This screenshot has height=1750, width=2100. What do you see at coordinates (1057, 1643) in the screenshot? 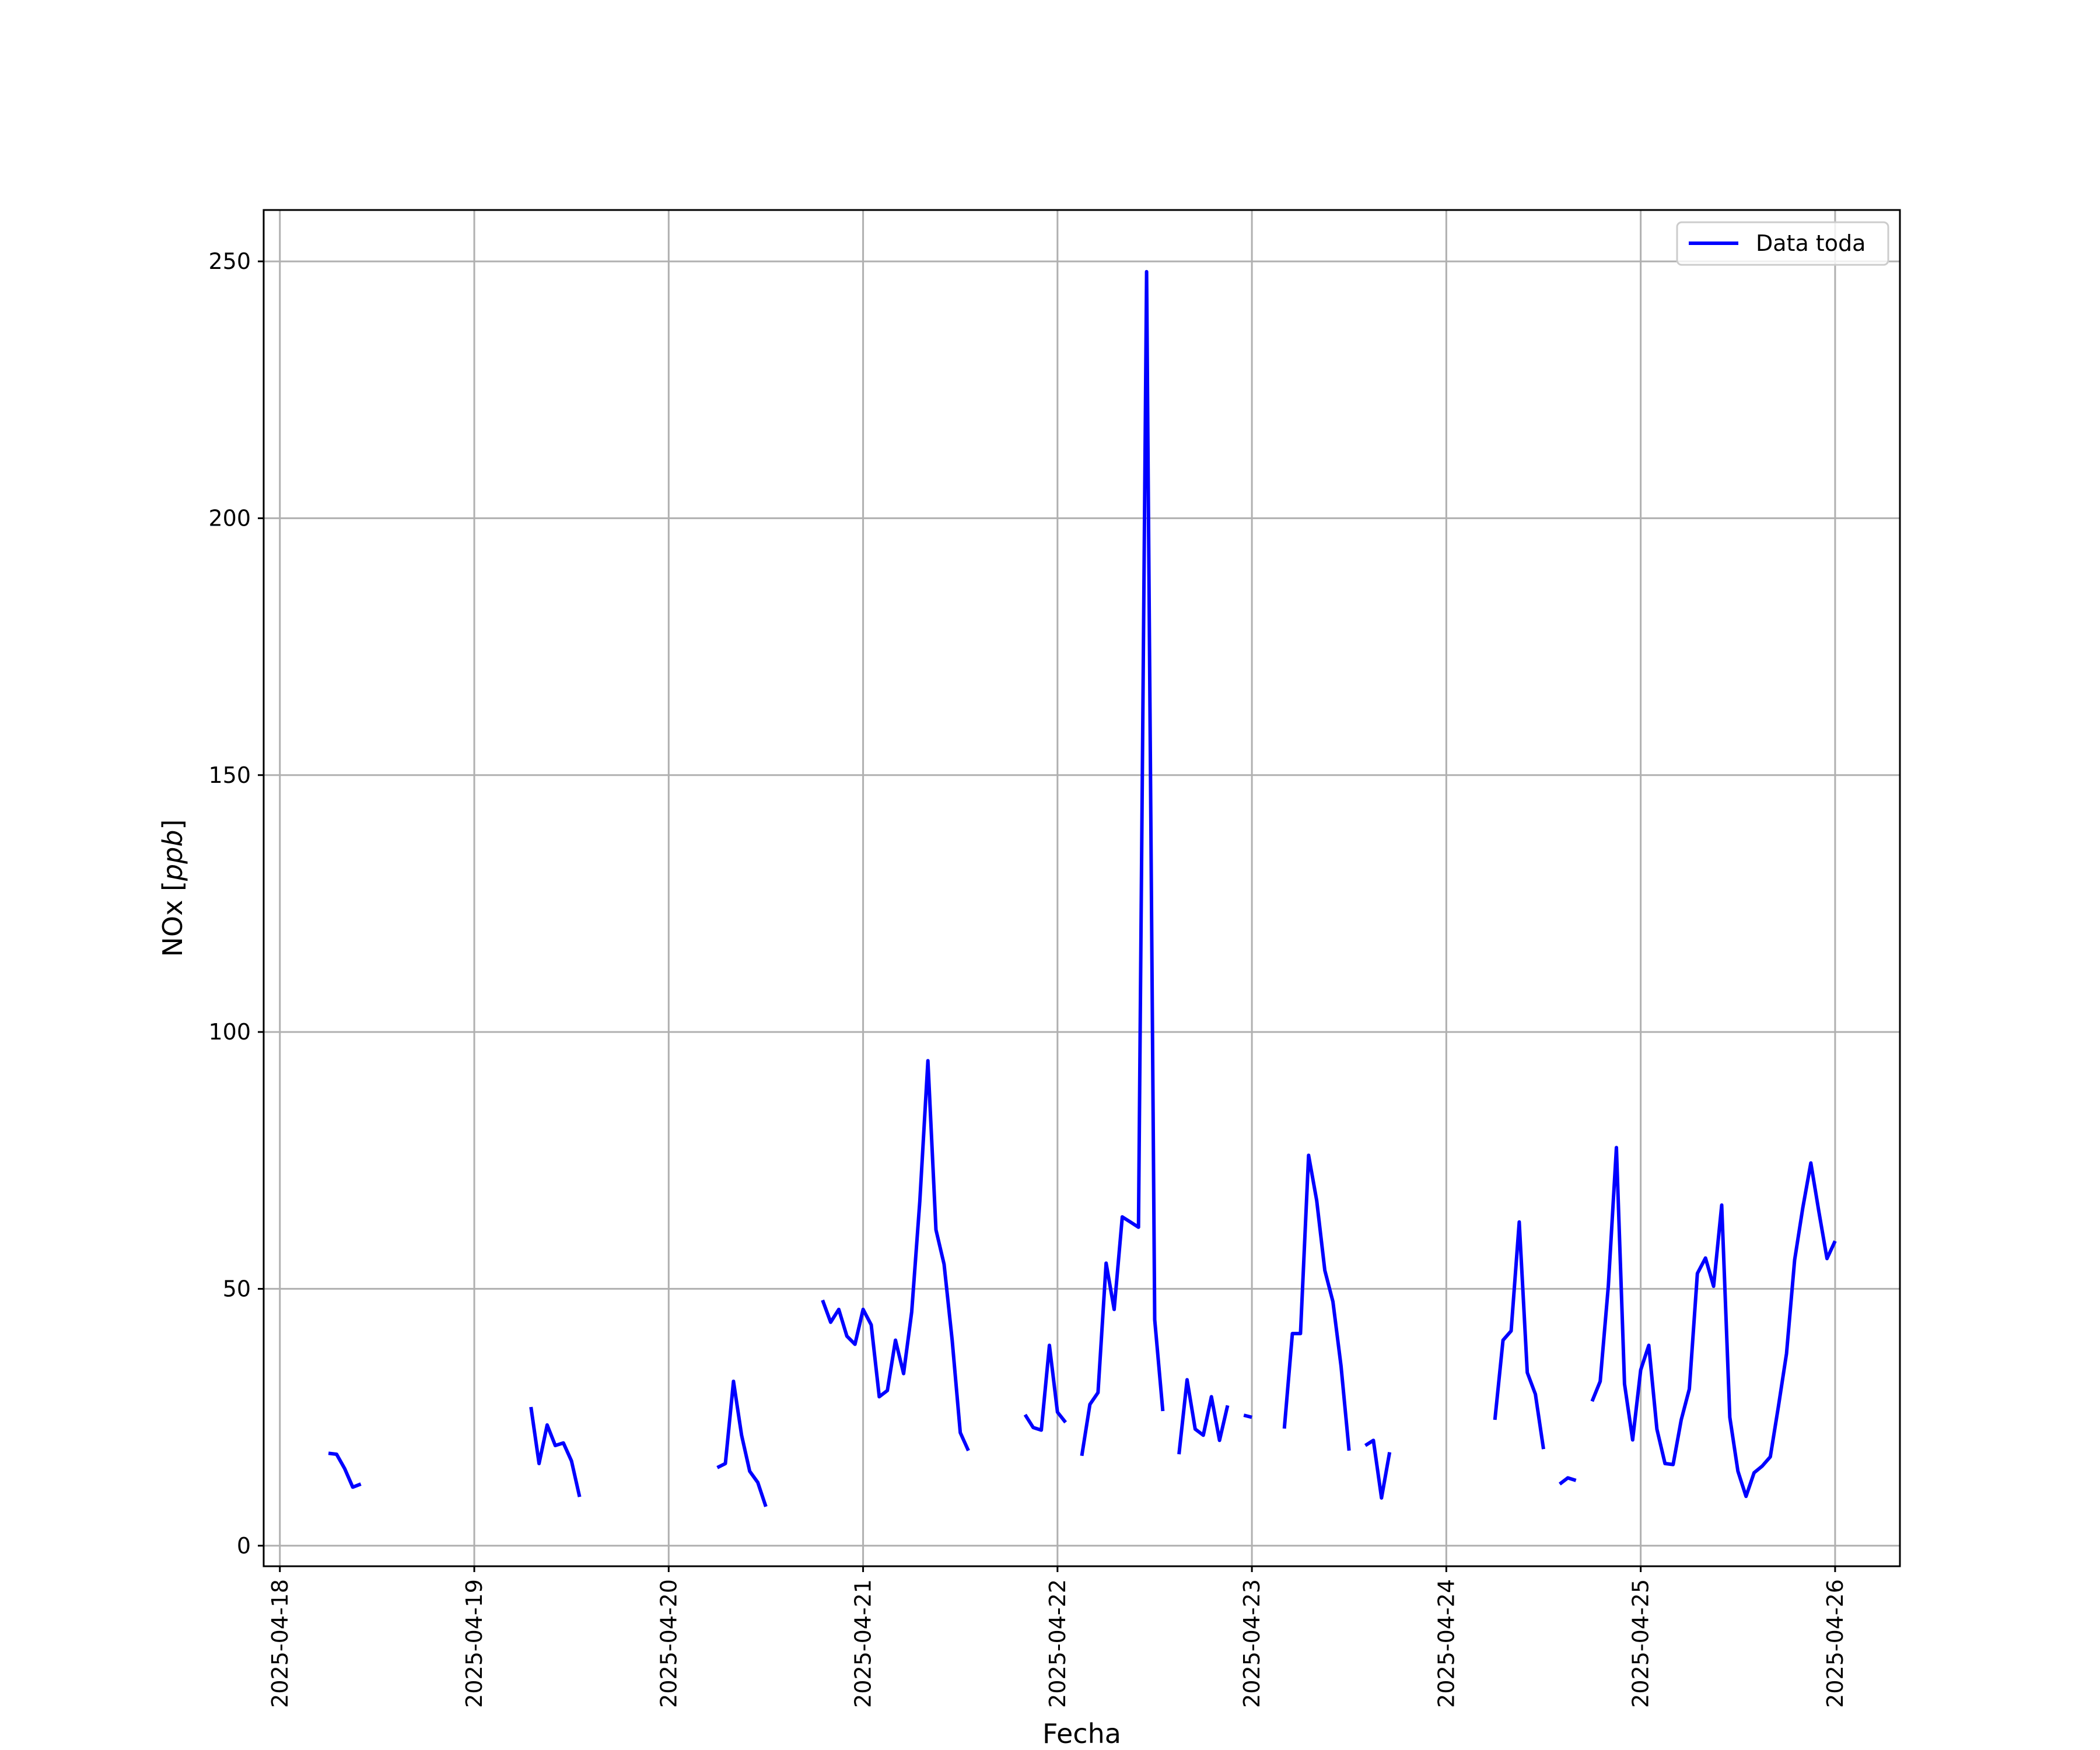
I see `x-tick-label: 2025-04-22` at bounding box center [1057, 1643].